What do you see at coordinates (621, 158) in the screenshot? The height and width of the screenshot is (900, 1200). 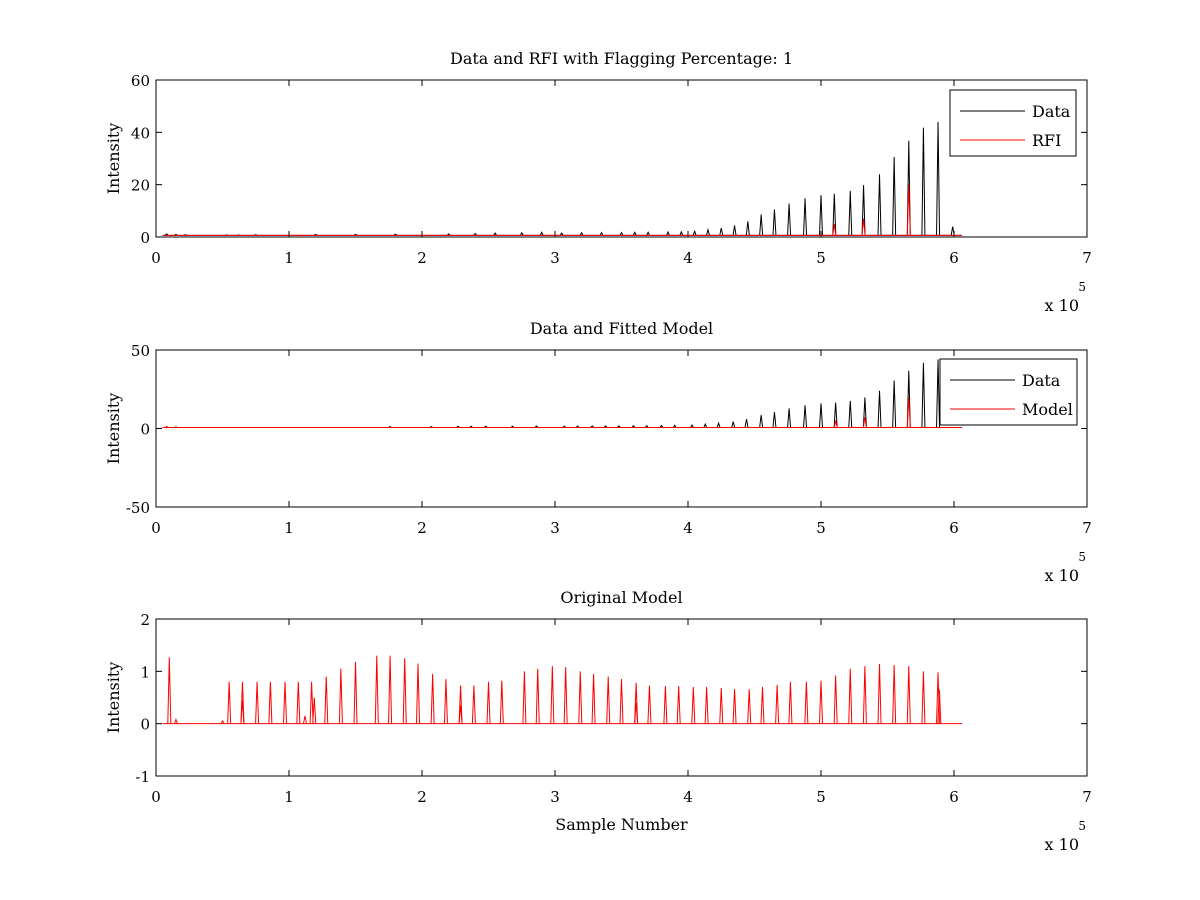 I see `axes-box` at bounding box center [621, 158].